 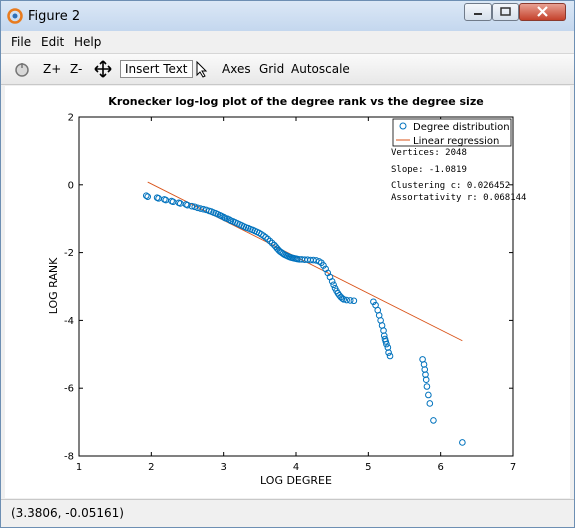 What do you see at coordinates (22, 69) in the screenshot?
I see `rotate-icon` at bounding box center [22, 69].